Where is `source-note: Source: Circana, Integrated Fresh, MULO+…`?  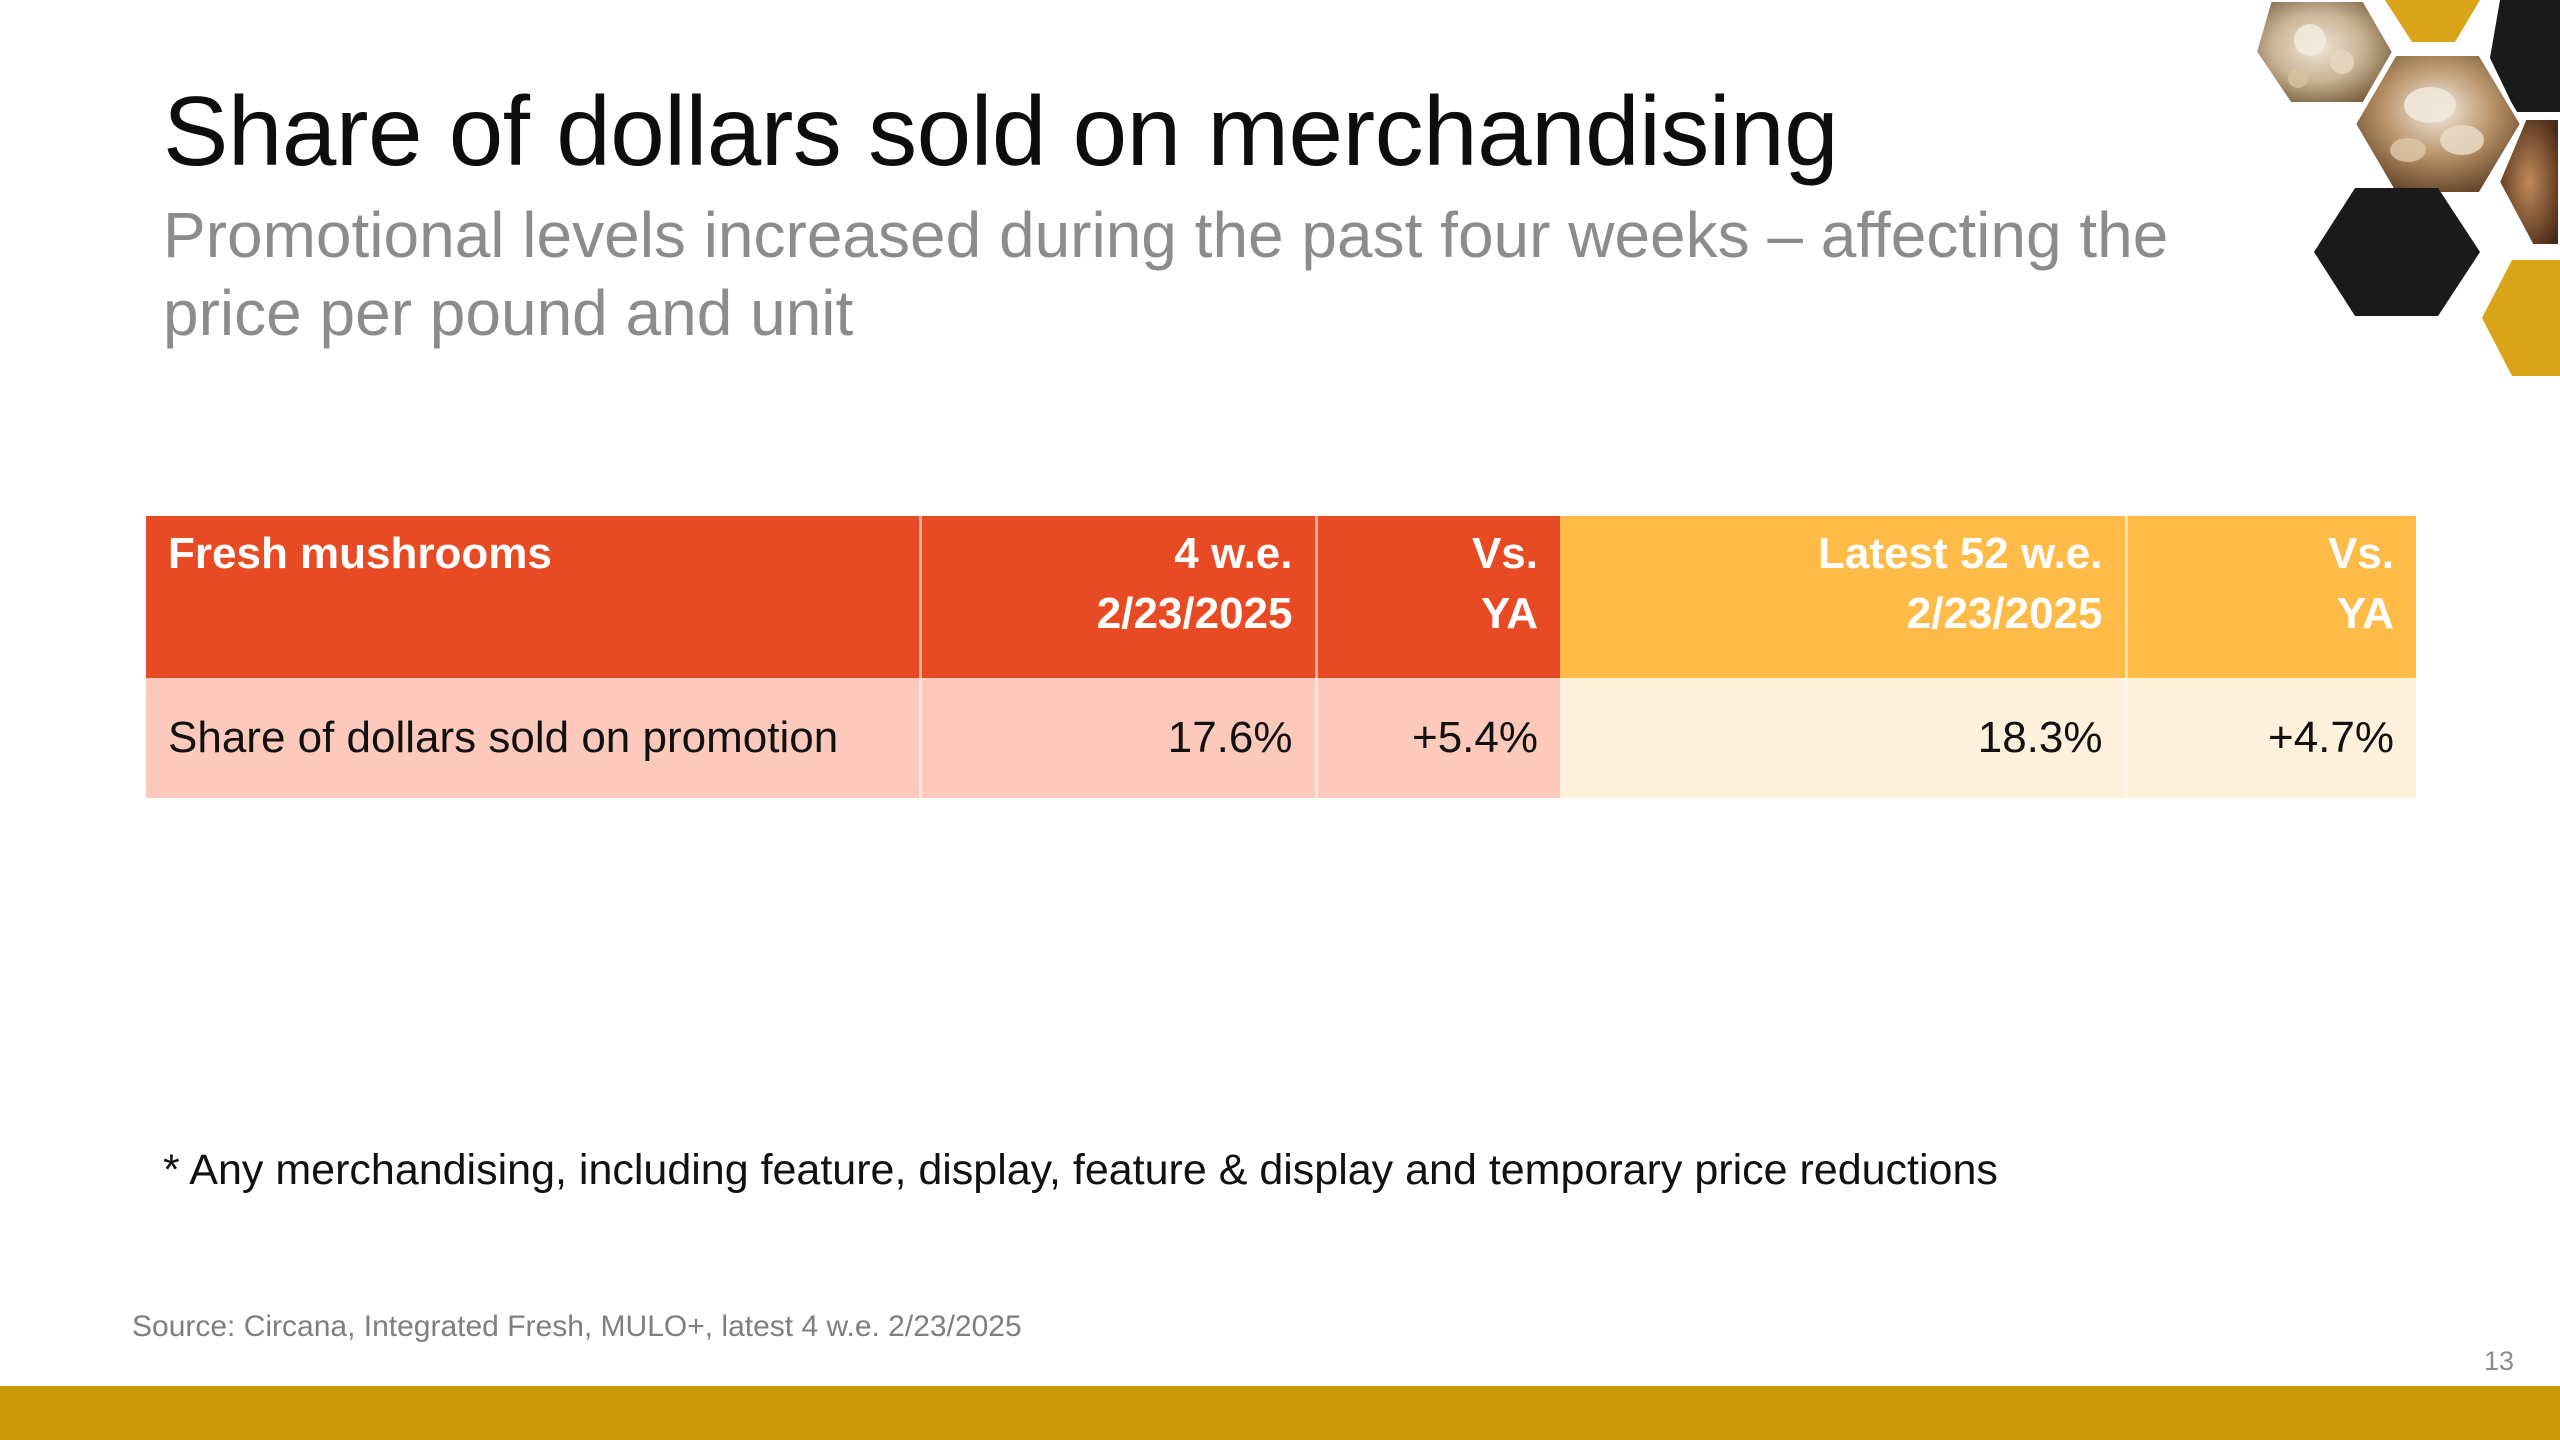 source-note: Source: Circana, Integrated Fresh, MULO+… is located at coordinates (577, 1326).